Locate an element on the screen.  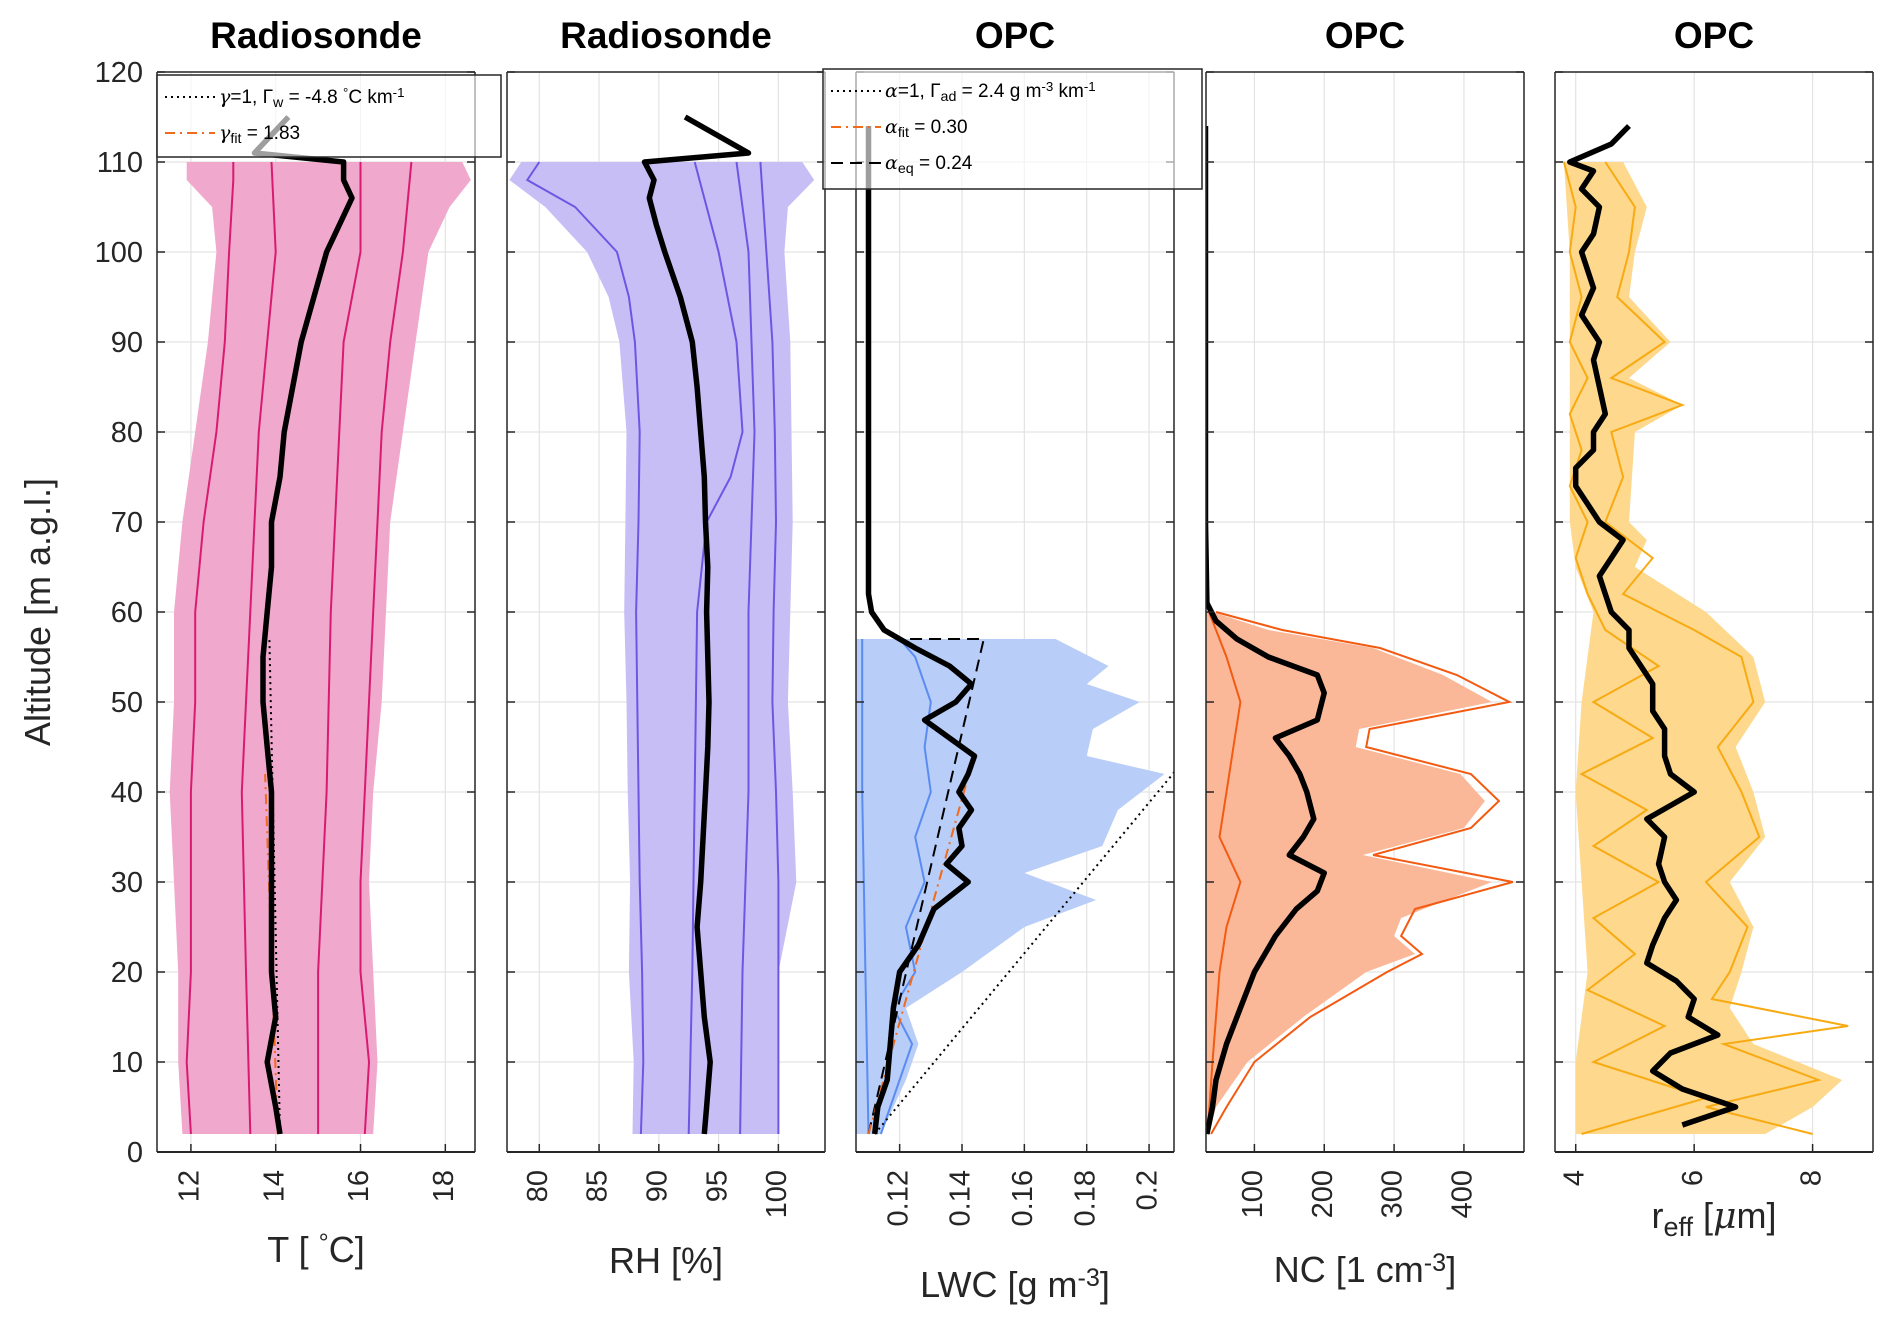
x-tick-label: 8 is located at coordinates (1811, 1178).